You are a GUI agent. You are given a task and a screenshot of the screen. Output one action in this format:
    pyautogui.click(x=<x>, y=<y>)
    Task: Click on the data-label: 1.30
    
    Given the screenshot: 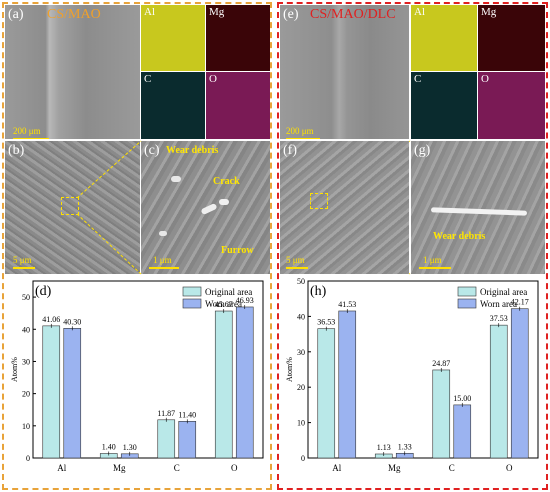 What is the action you would take?
    pyautogui.click(x=130, y=447)
    